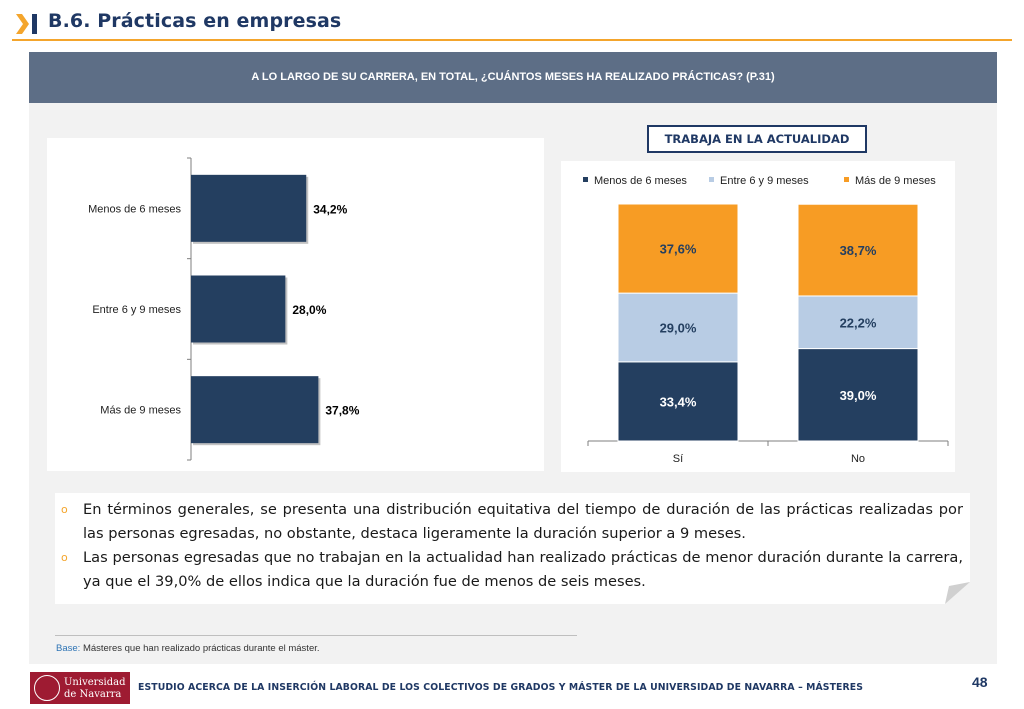 The width and height of the screenshot is (1024, 709). What do you see at coordinates (26, 24) in the screenshot?
I see `chevron-bar-icon` at bounding box center [26, 24].